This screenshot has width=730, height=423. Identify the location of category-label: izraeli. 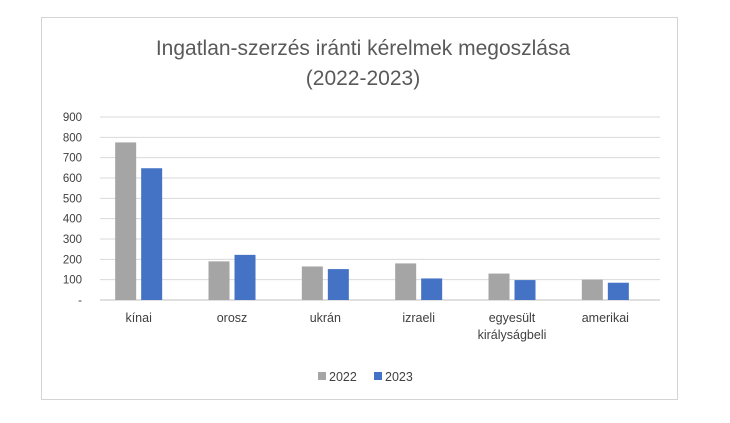
(418, 318).